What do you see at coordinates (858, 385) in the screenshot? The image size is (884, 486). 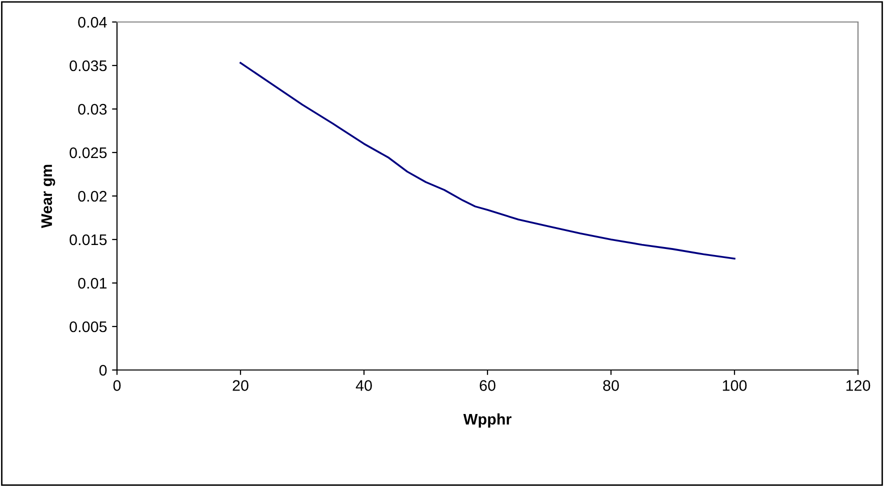 I see `x-tick-label: 120` at bounding box center [858, 385].